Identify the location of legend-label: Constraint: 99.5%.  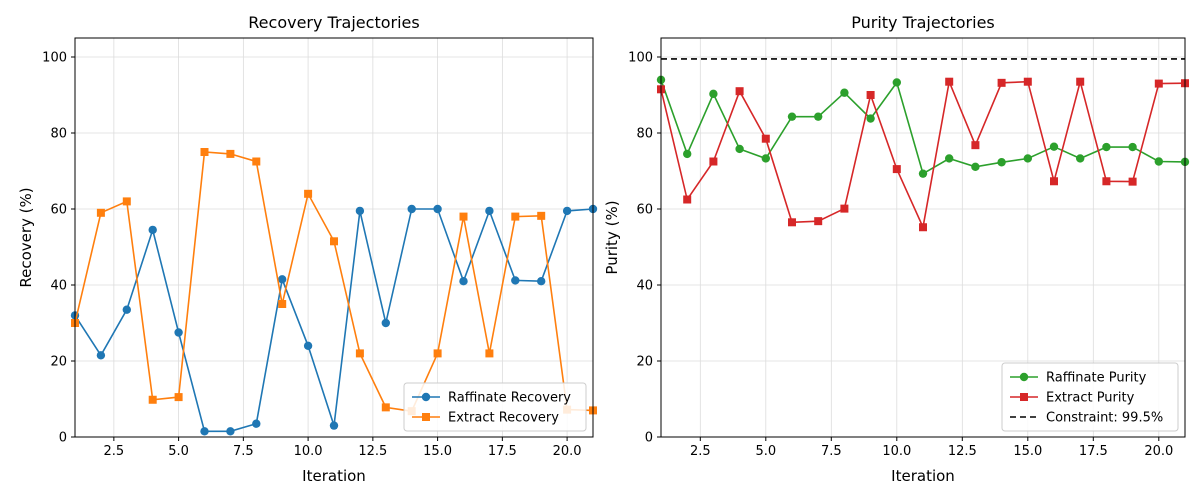
(1104, 418).